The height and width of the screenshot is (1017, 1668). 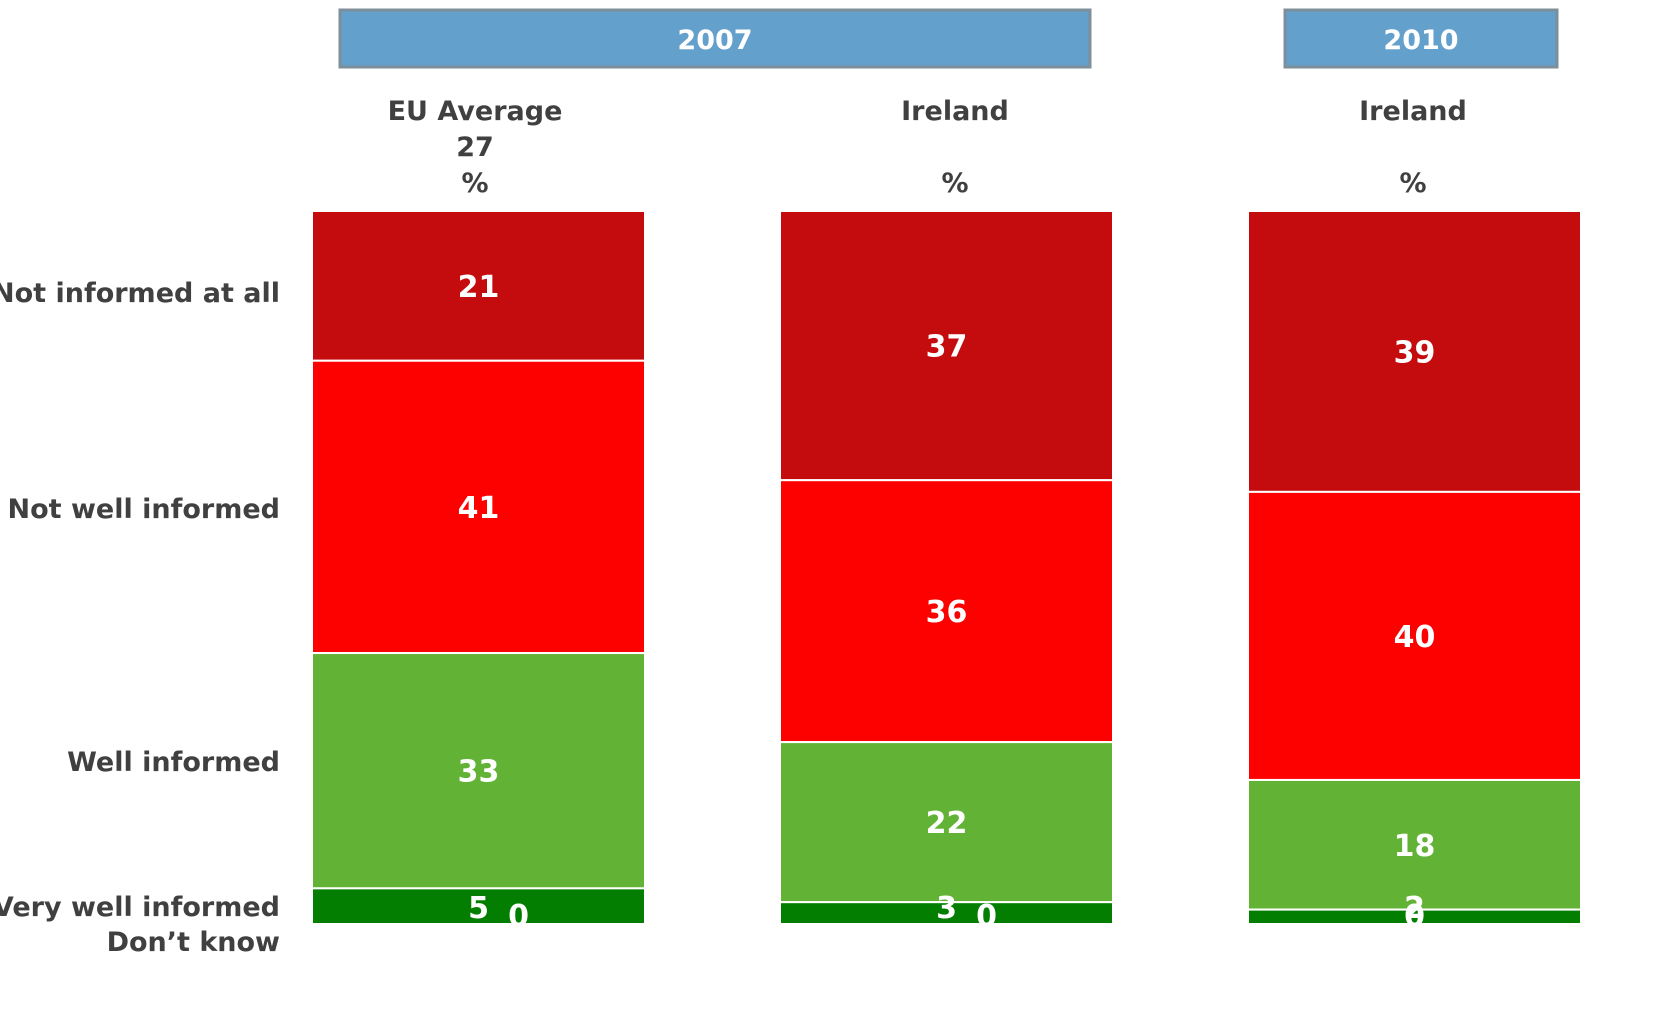 I want to click on group-header-2010, so click(x=1421, y=38).